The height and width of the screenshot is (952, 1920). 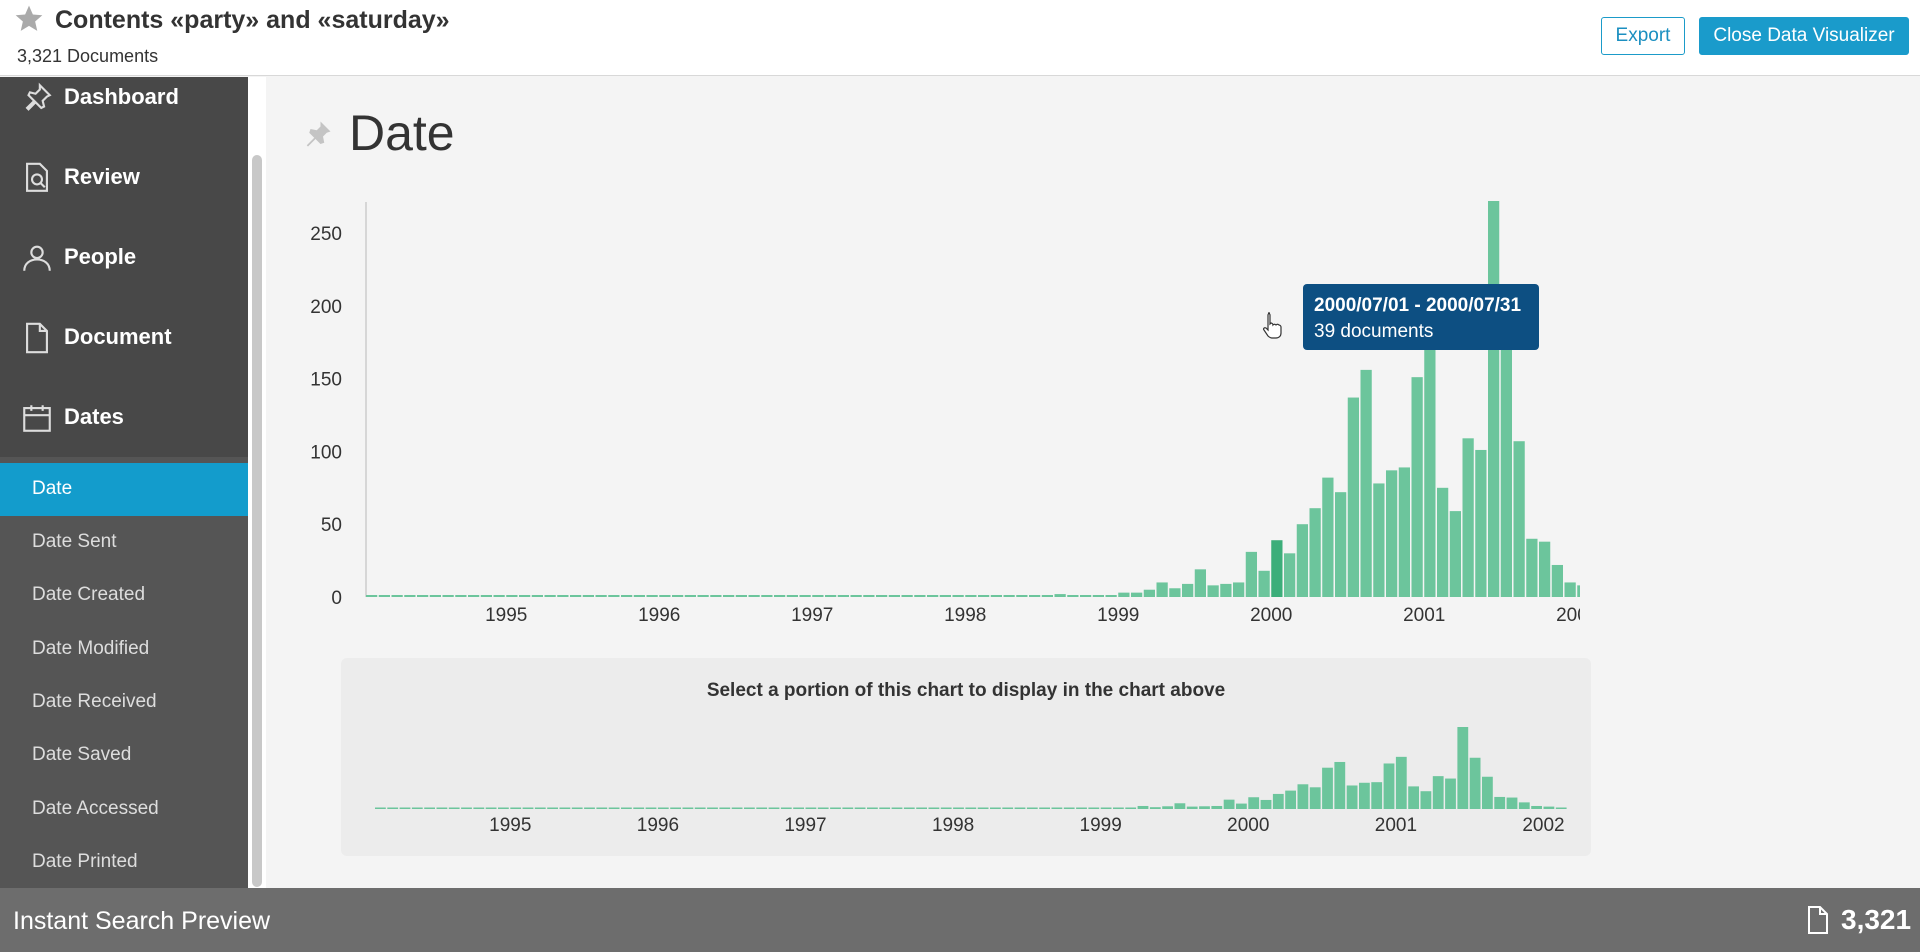 I want to click on close-data-visualizer-button: Close Data Visualizer, so click(x=1804, y=36).